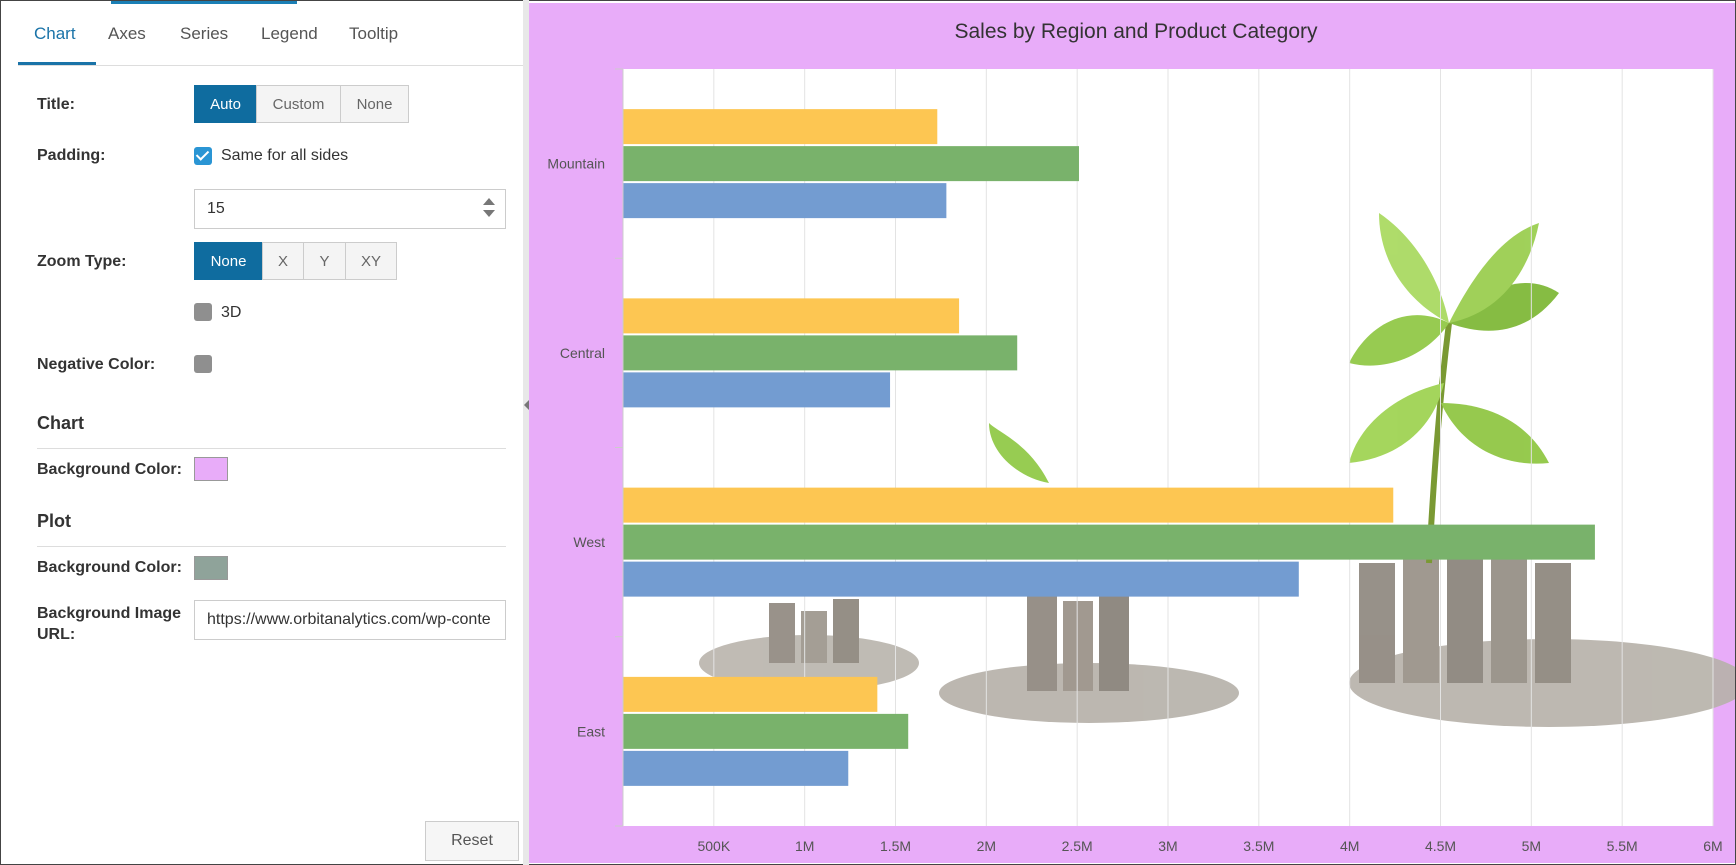  What do you see at coordinates (56, 104) in the screenshot?
I see `title-label: Title:` at bounding box center [56, 104].